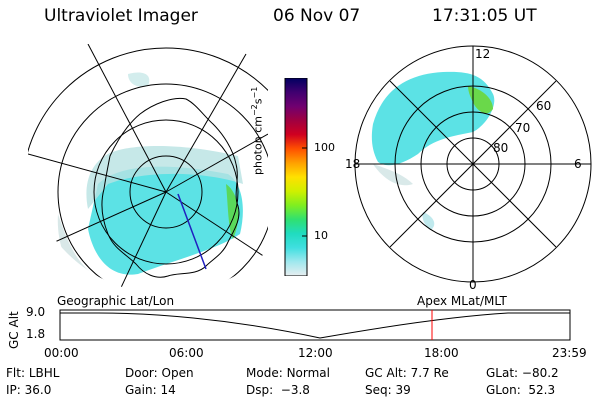 Image resolution: width=600 pixels, height=400 pixels. I want to click on colorbar-unit-label: photon cm−2s−1, so click(257, 130).